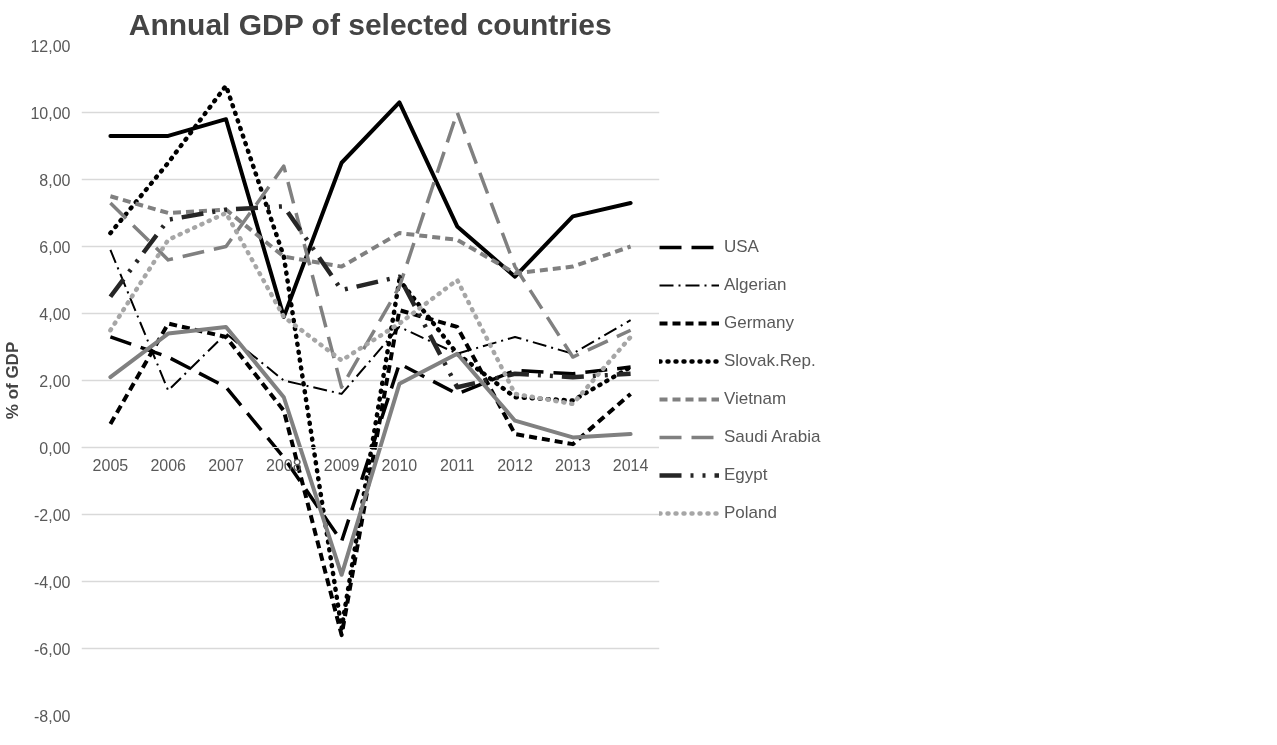 Image resolution: width=1277 pixels, height=745 pixels. I want to click on y-axis-title: % of GDP, so click(13, 380).